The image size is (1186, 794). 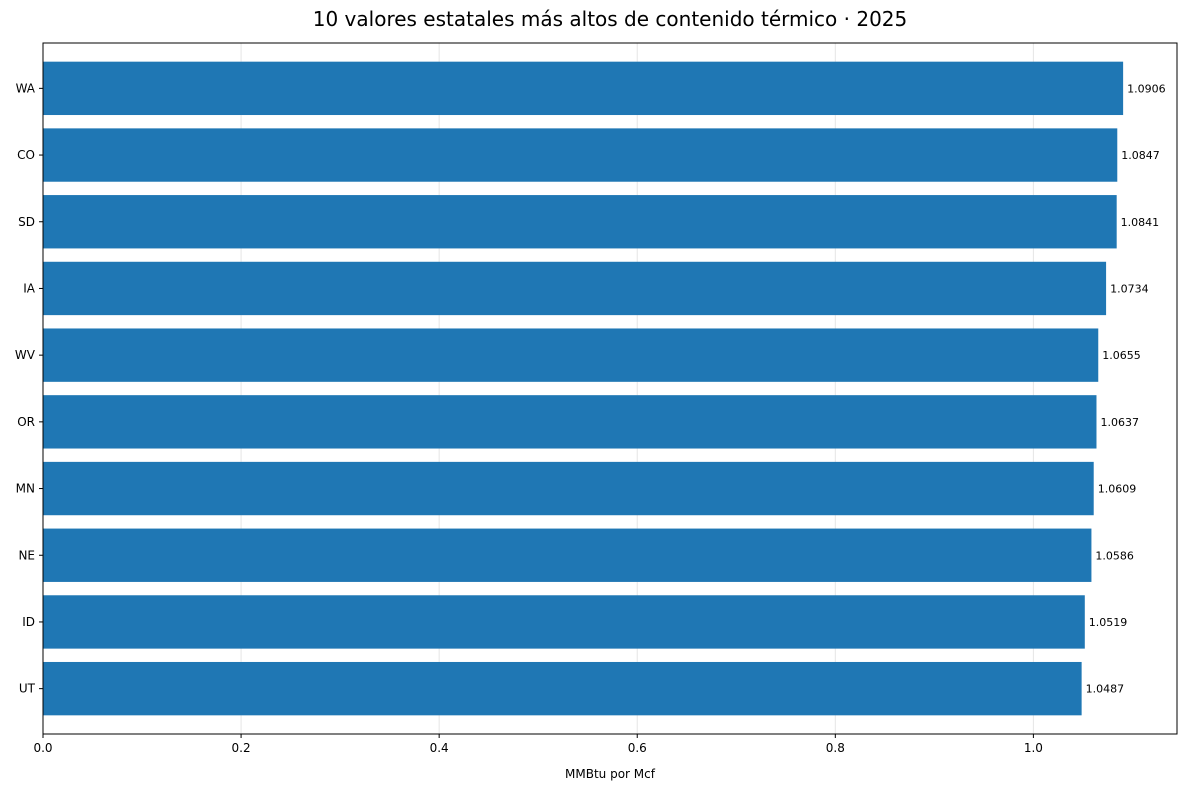 I want to click on y-tick-label-ia: IA, so click(x=29, y=288).